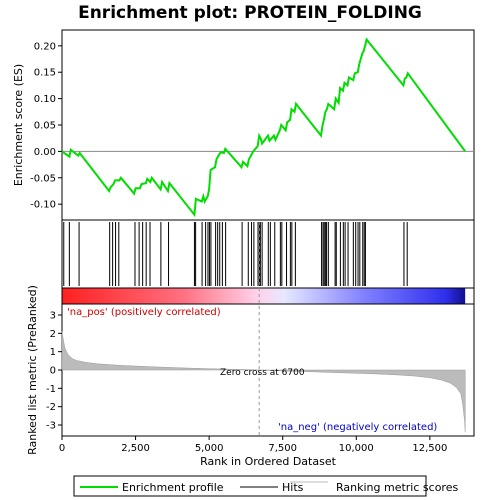 The width and height of the screenshot is (500, 500). I want to click on x-tick-label: 2,500, so click(135, 448).